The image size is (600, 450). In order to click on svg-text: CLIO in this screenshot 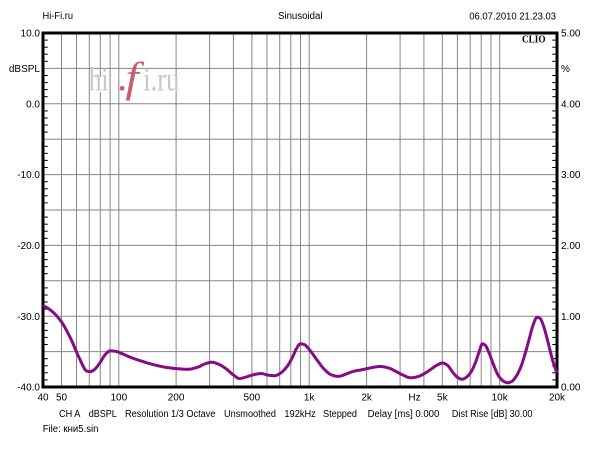, I will do `click(534, 40)`.